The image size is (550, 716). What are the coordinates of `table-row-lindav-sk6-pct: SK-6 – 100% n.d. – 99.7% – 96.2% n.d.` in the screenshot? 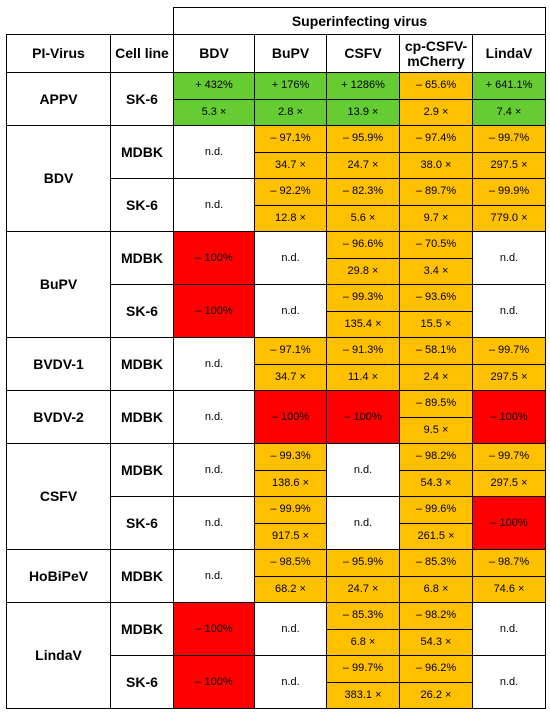 It's located at (277, 682).